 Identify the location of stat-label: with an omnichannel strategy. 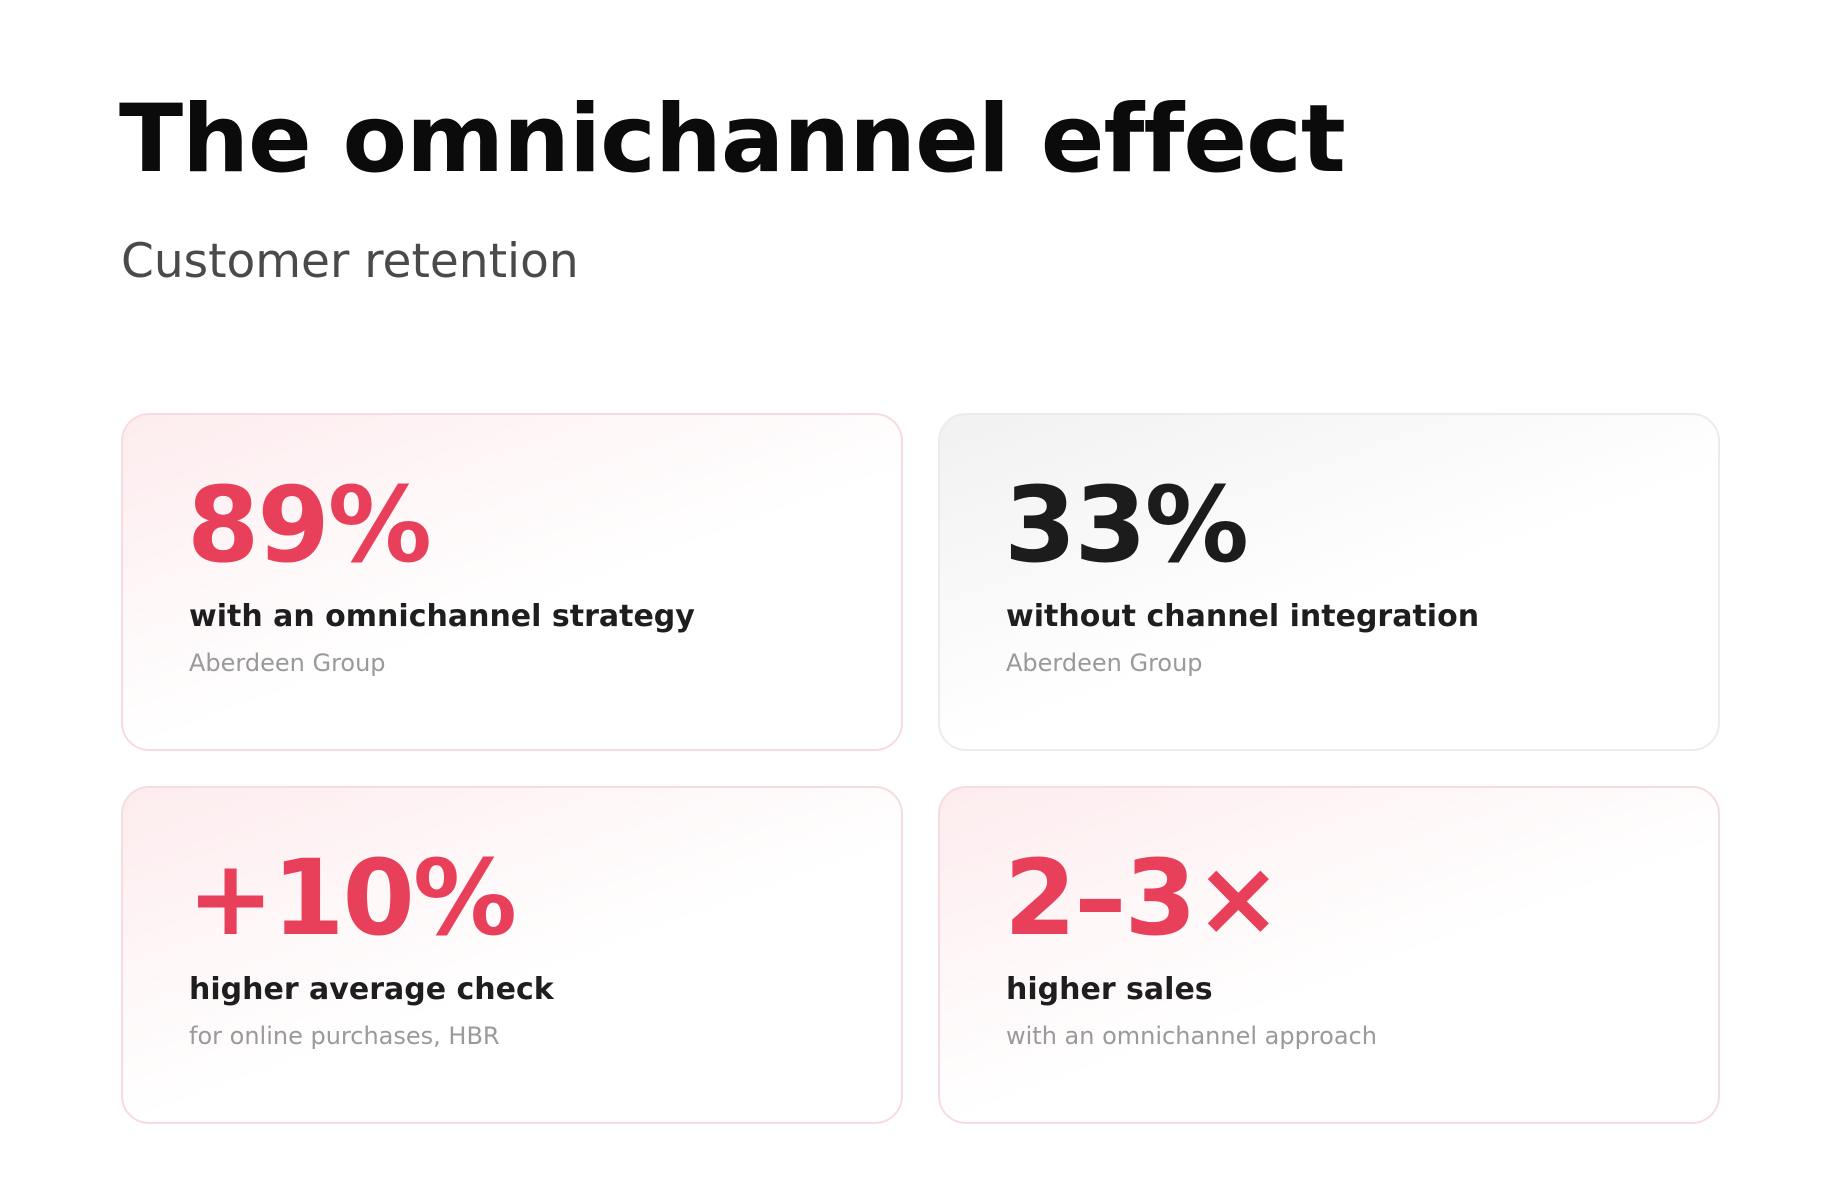
(442, 616).